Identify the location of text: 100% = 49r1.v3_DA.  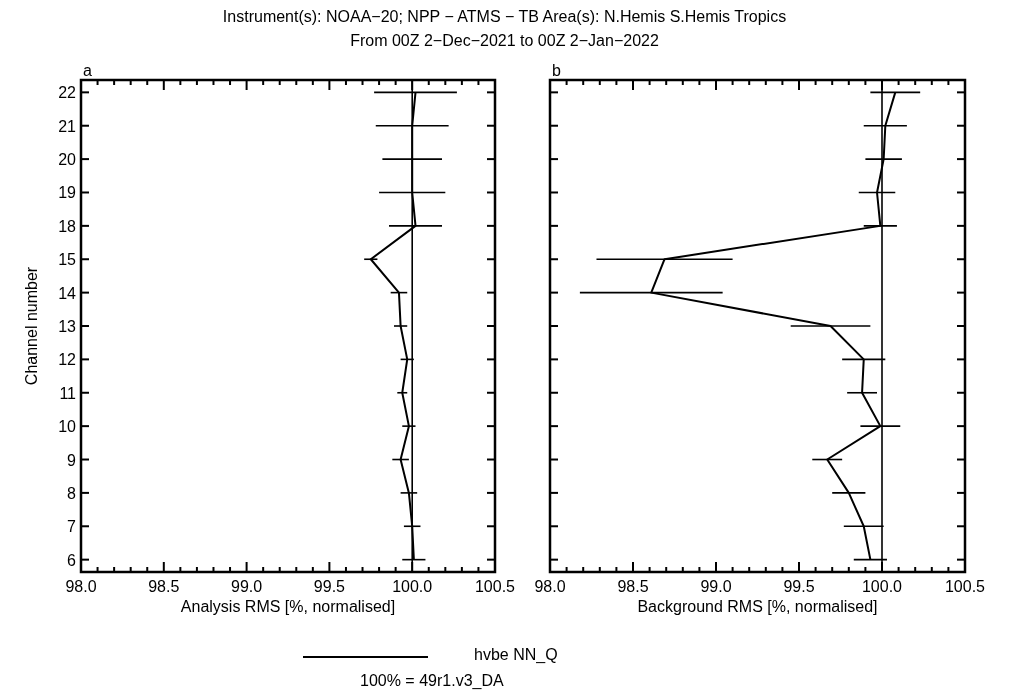
(432, 681).